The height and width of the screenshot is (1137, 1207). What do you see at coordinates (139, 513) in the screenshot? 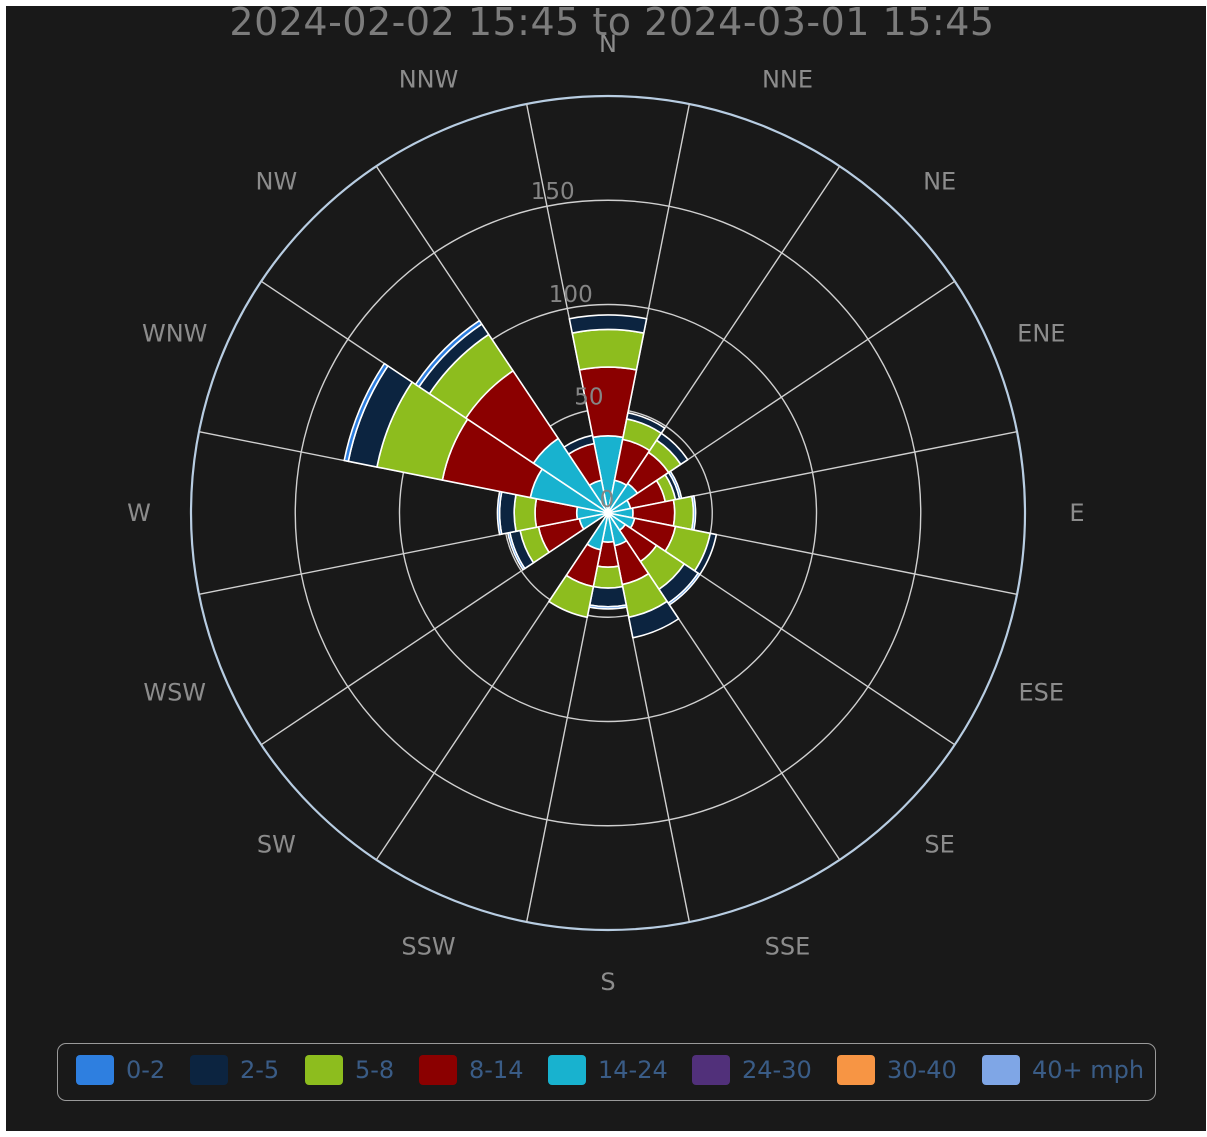
I see `direction-label-w: W` at bounding box center [139, 513].